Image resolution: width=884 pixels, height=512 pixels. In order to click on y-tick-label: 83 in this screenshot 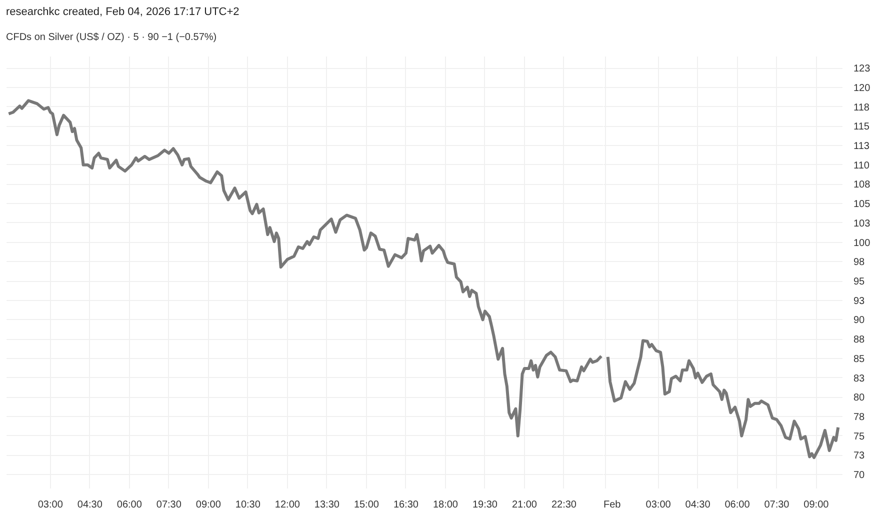, I will do `click(860, 378)`.